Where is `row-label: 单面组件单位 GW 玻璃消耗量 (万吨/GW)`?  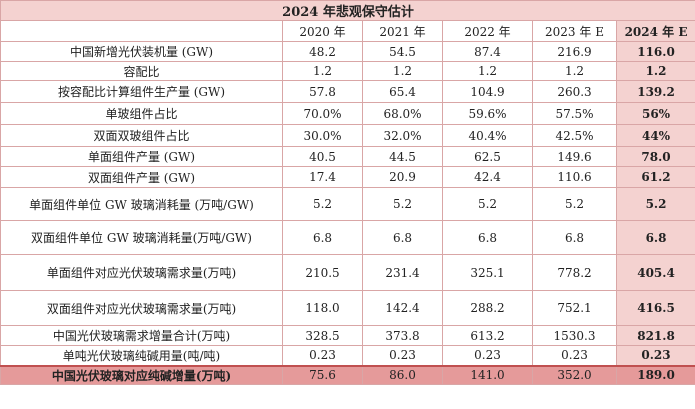 row-label: 单面组件单位 GW 玻璃消耗量 (万吨/GW) is located at coordinates (141, 204).